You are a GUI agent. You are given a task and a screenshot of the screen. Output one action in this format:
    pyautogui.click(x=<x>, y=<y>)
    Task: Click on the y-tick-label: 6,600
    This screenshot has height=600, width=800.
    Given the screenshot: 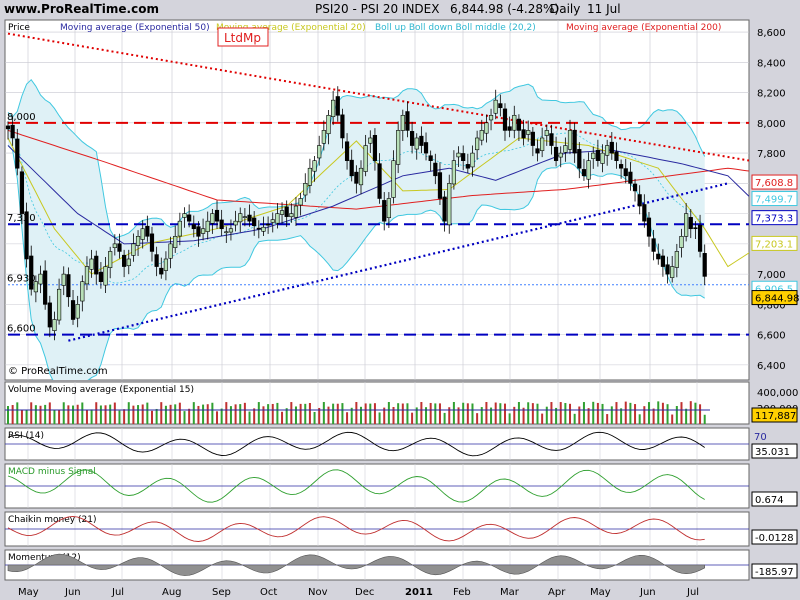 What is the action you would take?
    pyautogui.click(x=771, y=336)
    